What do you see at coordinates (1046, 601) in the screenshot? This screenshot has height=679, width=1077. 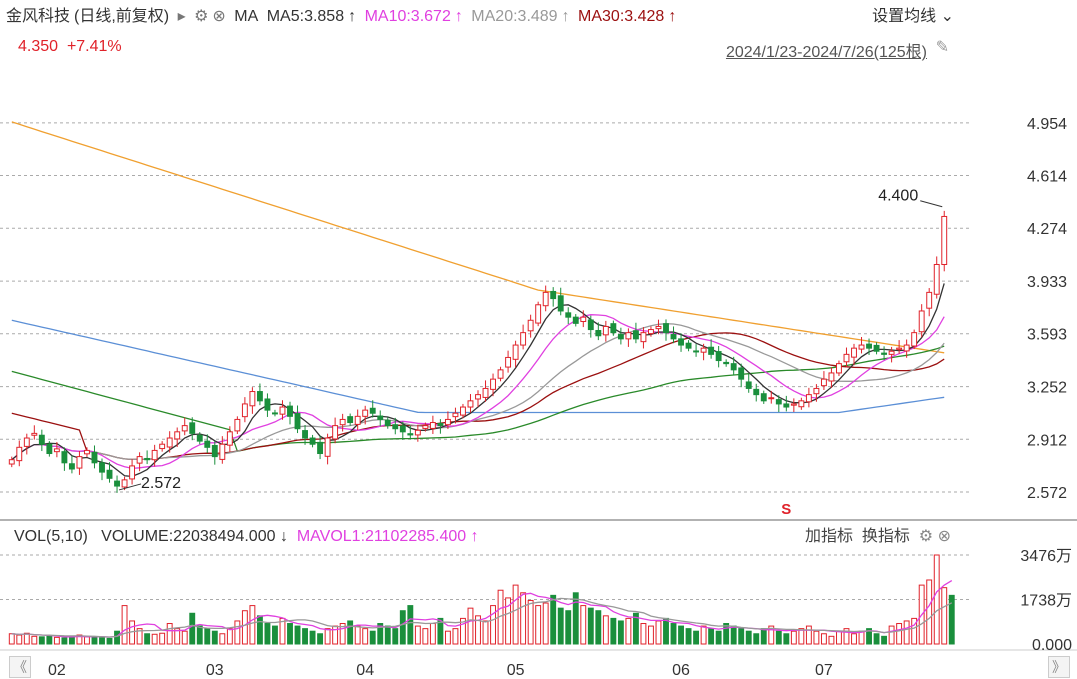 I see `volume-tick-label: 1738万` at bounding box center [1046, 601].